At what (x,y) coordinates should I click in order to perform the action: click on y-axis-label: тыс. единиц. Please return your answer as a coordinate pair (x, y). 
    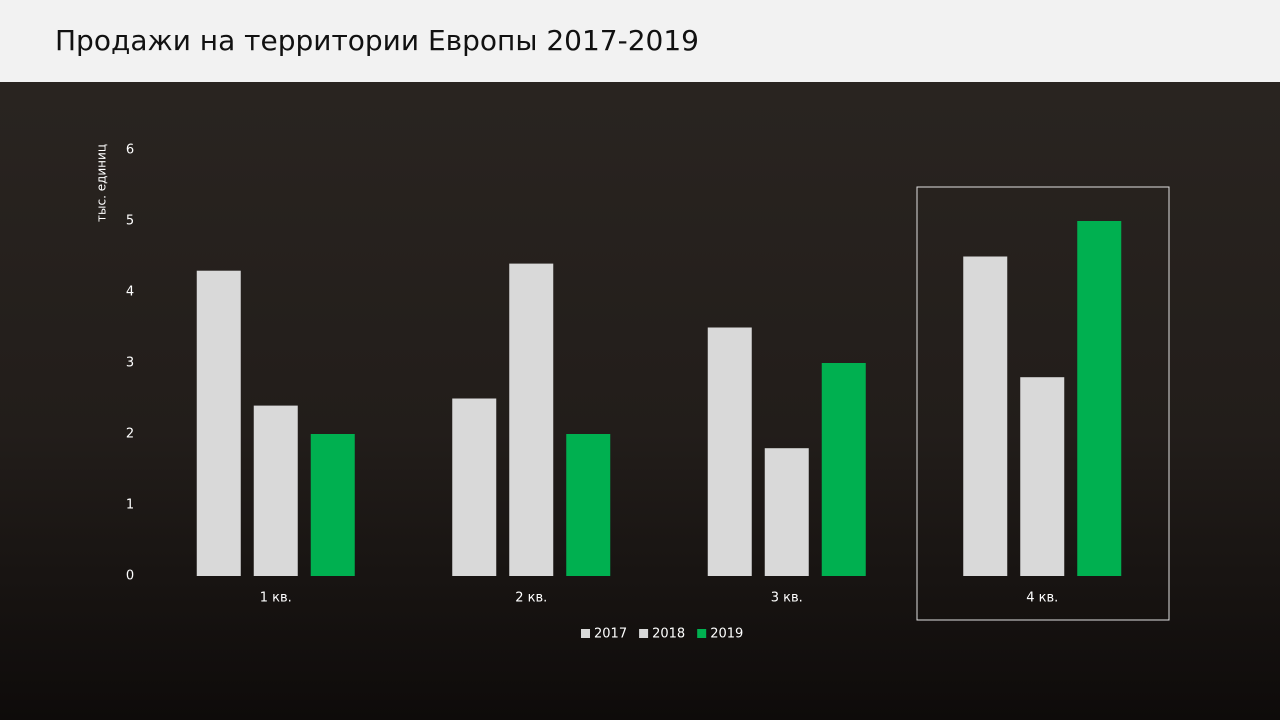
    Looking at the image, I should click on (102, 183).